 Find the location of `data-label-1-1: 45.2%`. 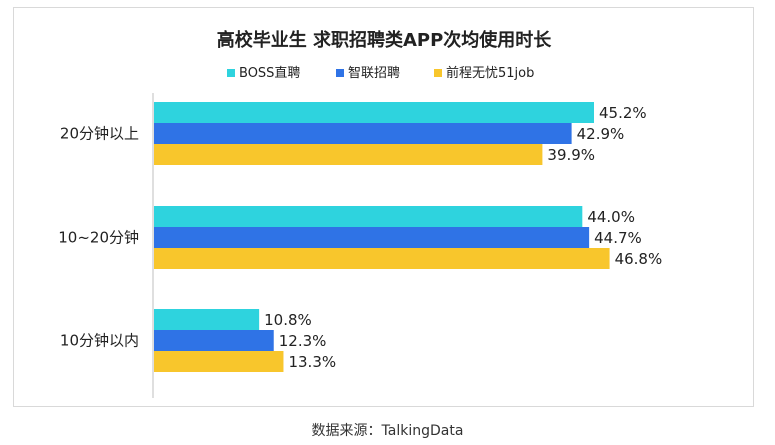

data-label-1-1: 45.2% is located at coordinates (623, 113).